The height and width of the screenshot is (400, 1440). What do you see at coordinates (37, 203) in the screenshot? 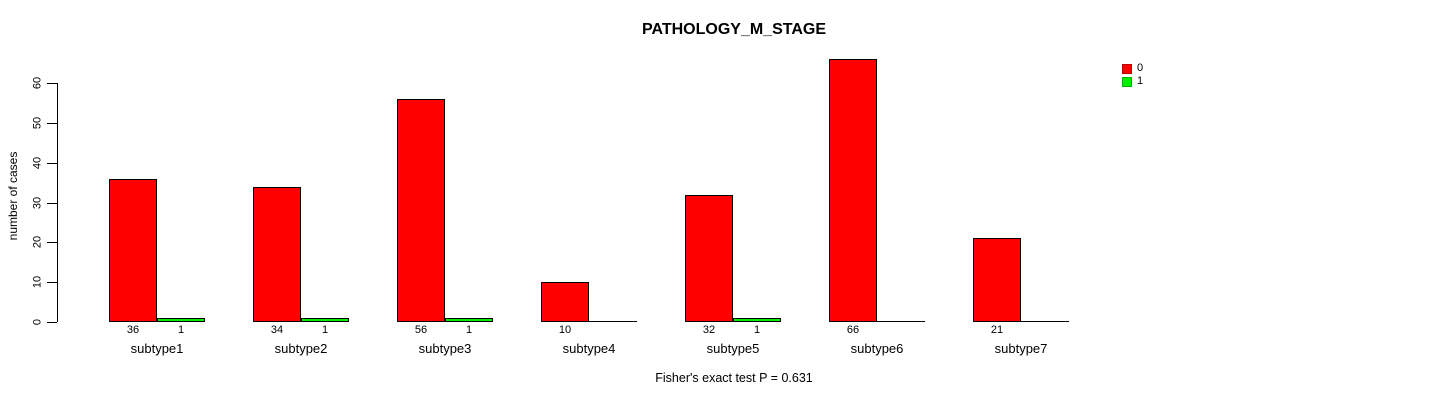
I see `y-axis-tick-label: 30` at bounding box center [37, 203].